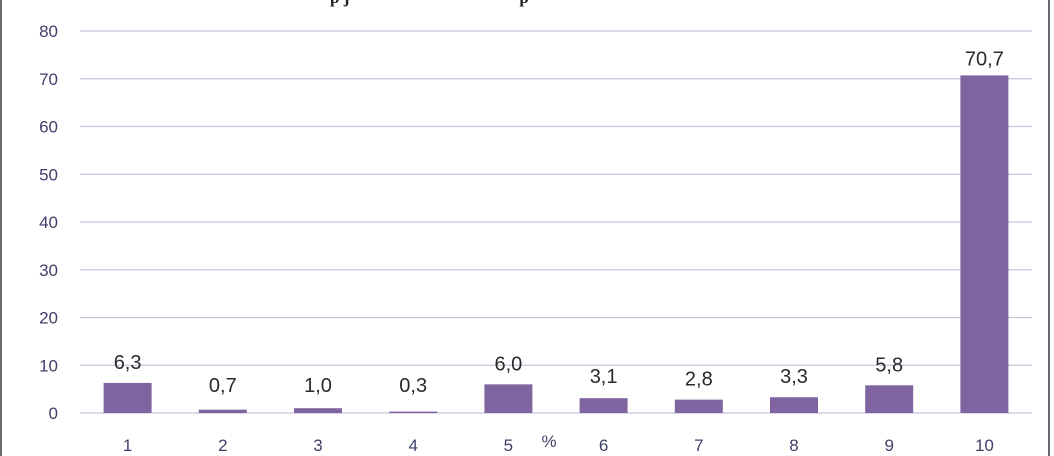 This screenshot has width=1054, height=456. Describe the element at coordinates (318, 386) in the screenshot. I see `data-label: 1,0` at that location.